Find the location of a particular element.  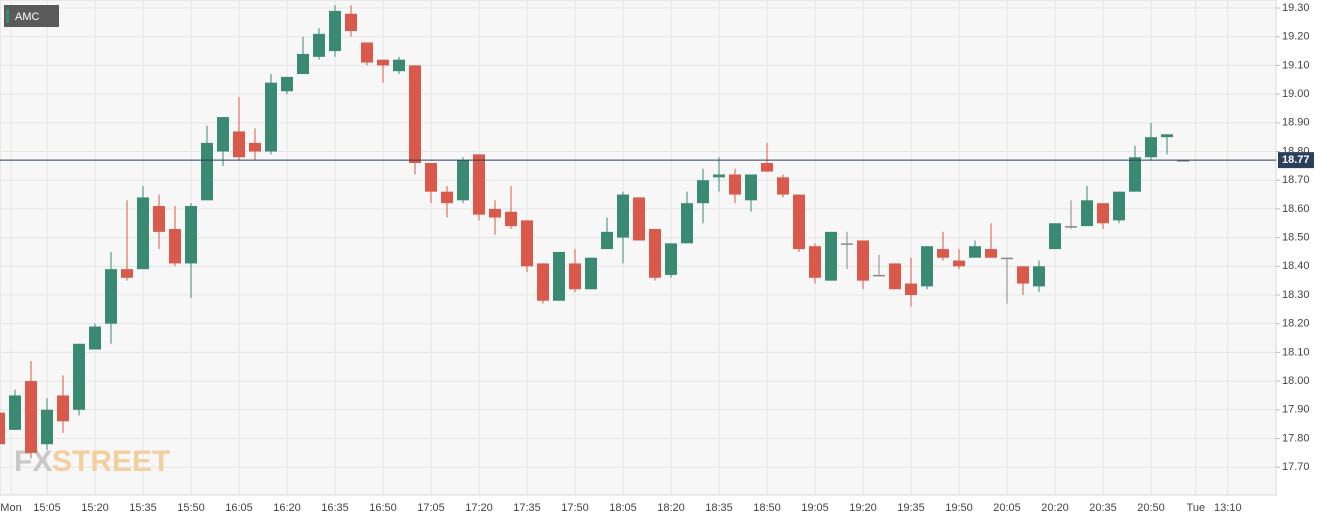

x-tick-label: 17:05 is located at coordinates (431, 508).